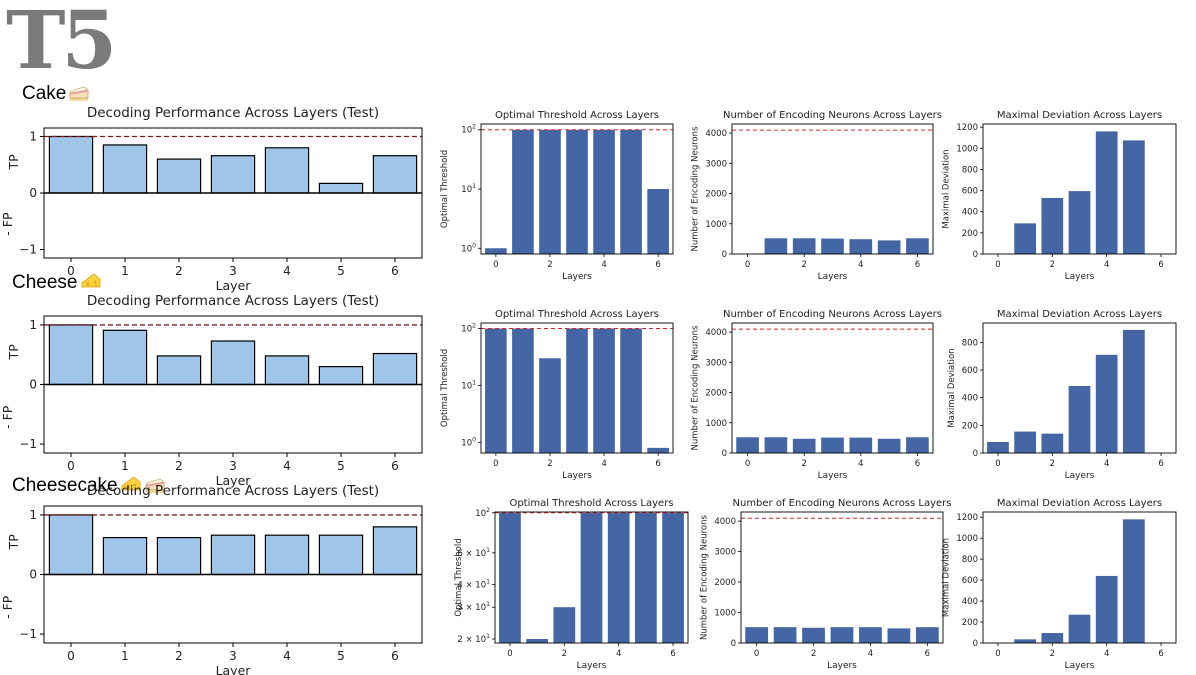 The image size is (1196, 675). I want to click on y-tick-label: 6 × 10¹, so click(473, 553).